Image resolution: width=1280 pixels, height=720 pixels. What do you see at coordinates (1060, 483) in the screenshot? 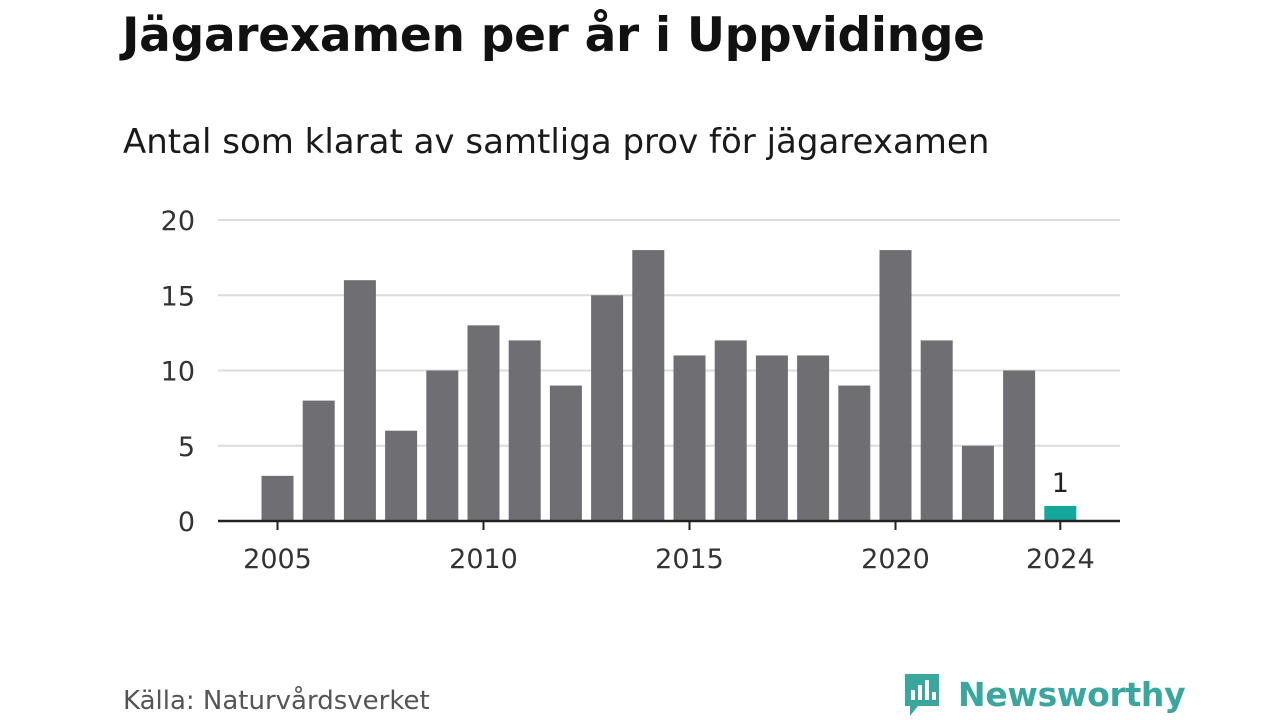
I see `data-label: 1` at bounding box center [1060, 483].